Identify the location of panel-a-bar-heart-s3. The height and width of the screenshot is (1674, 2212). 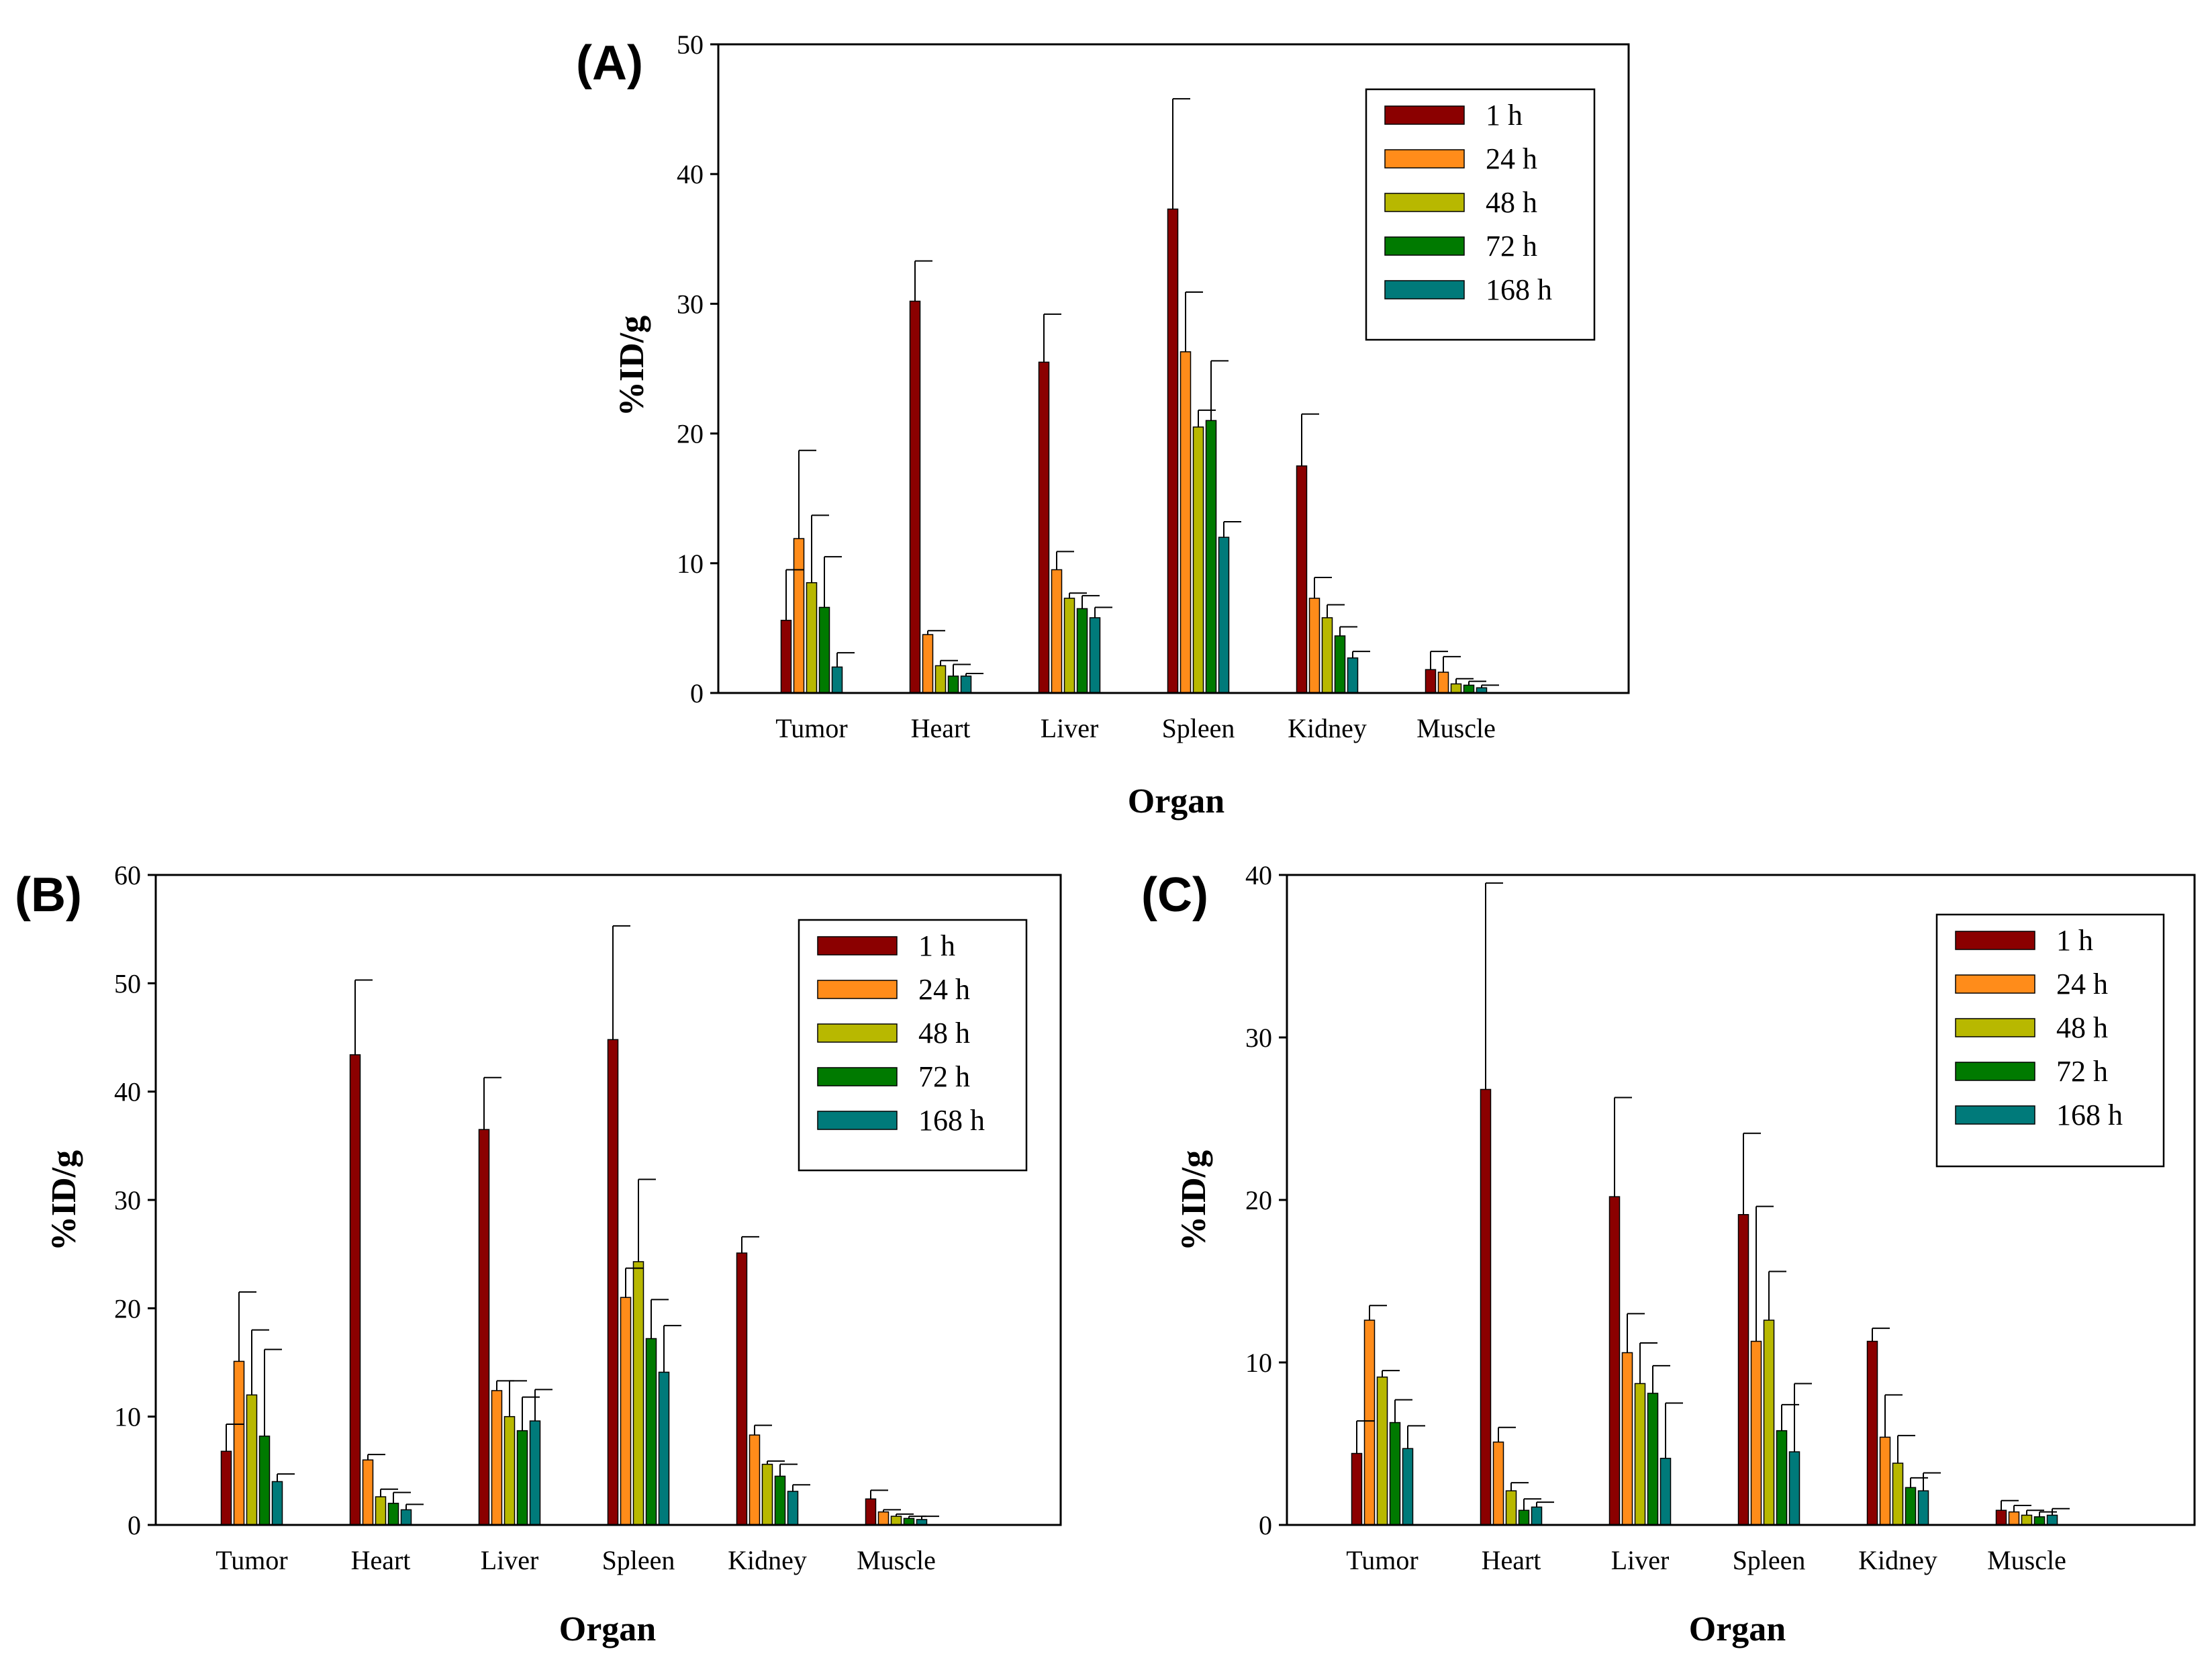
(953, 685).